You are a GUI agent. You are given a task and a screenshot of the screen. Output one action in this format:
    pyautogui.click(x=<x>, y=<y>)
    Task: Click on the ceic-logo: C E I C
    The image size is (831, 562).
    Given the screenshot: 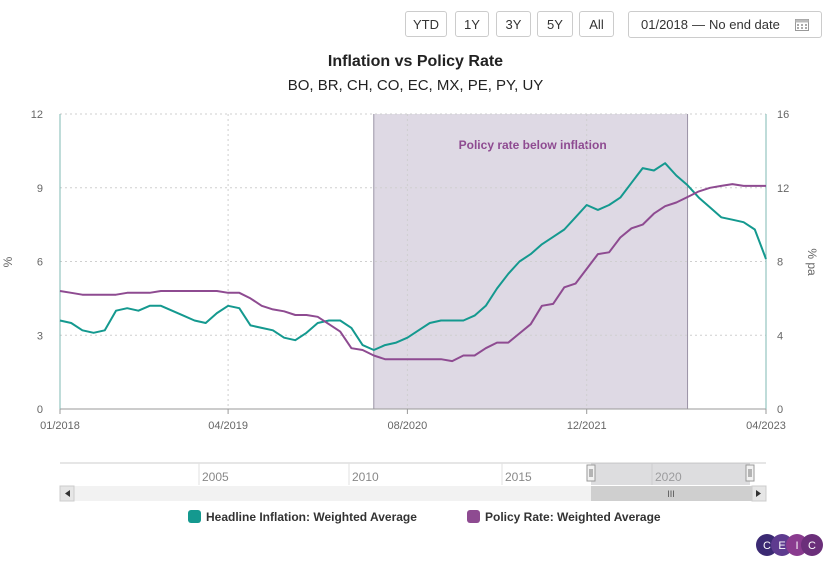 What is the action you would take?
    pyautogui.click(x=789, y=545)
    